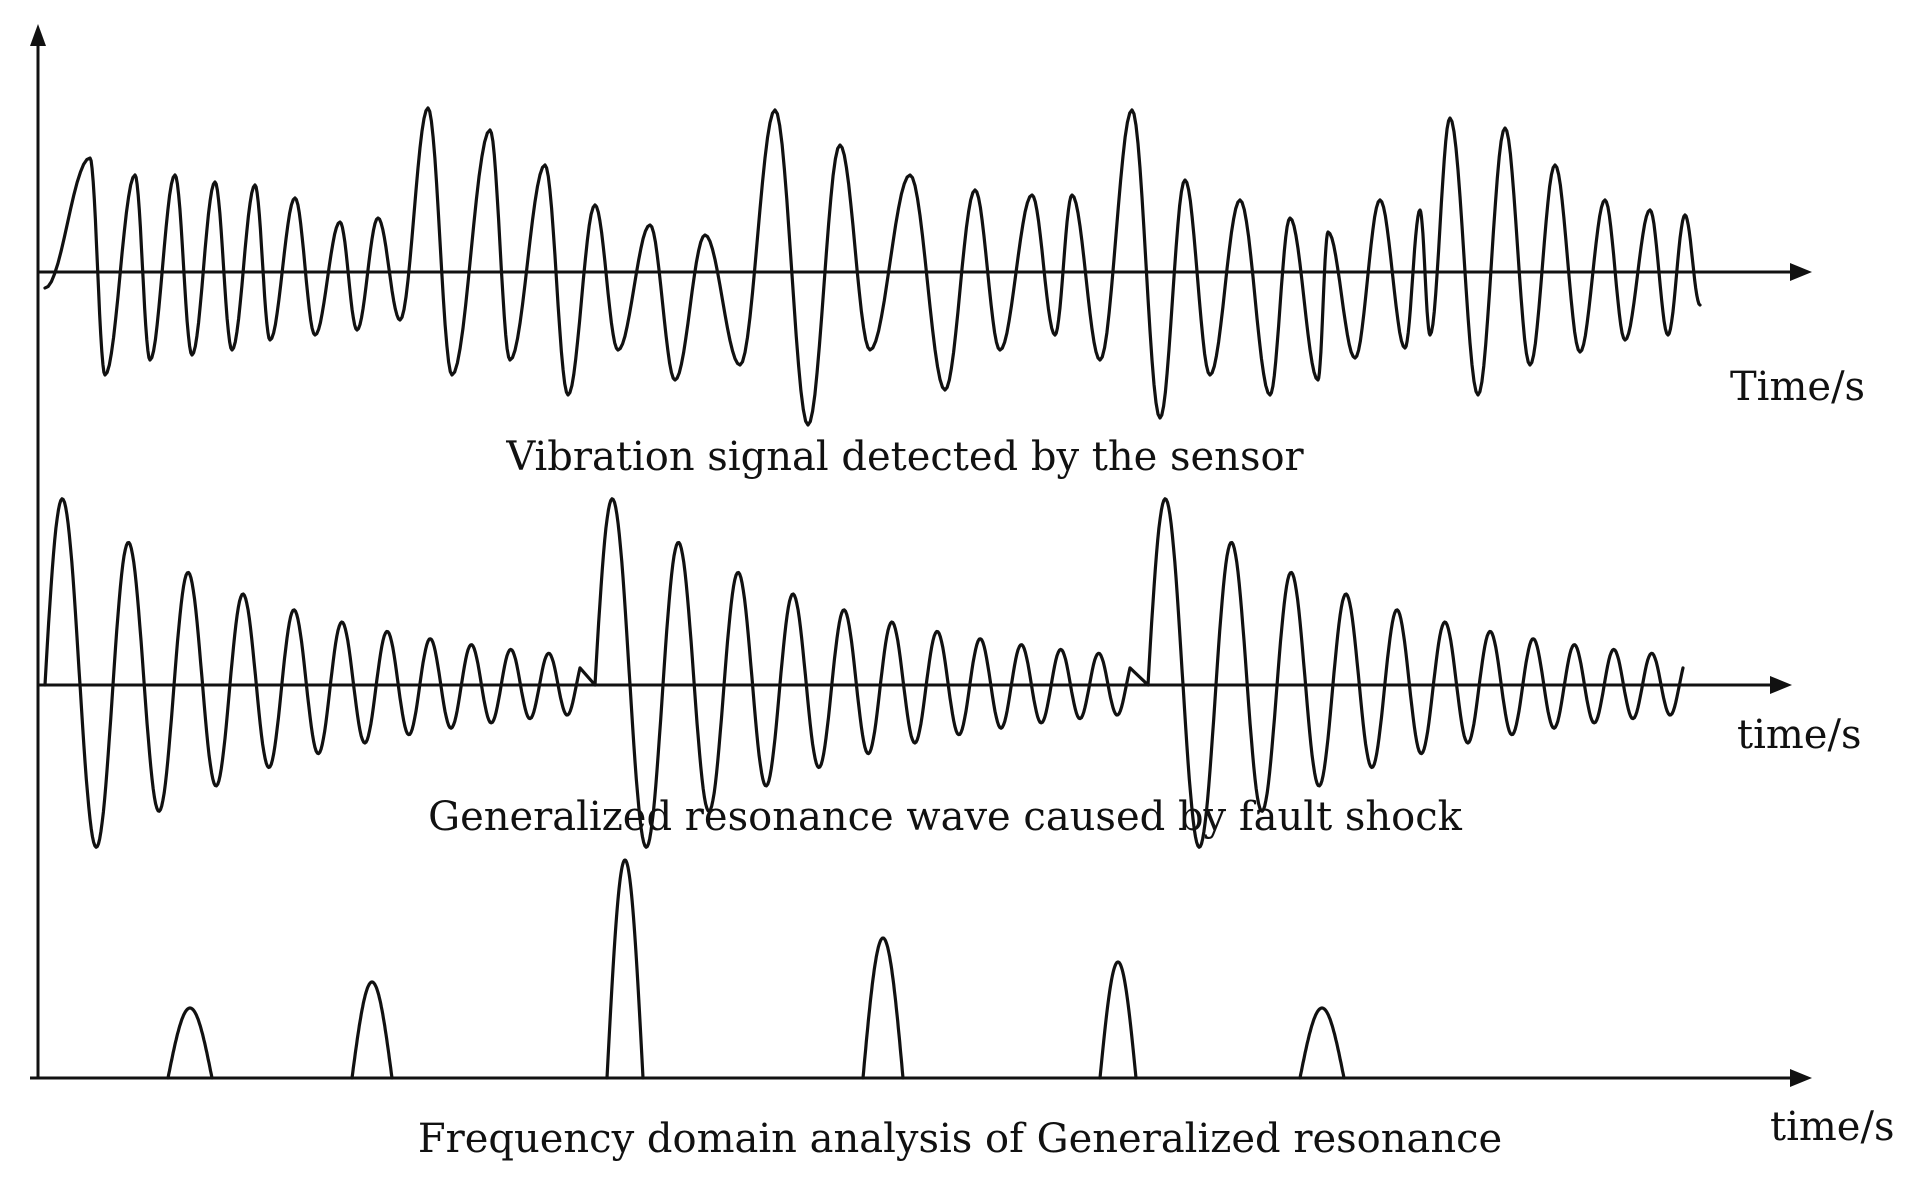 The width and height of the screenshot is (1921, 1183). What do you see at coordinates (1801, 1078) in the screenshot?
I see `spectrum-axis-arrow` at bounding box center [1801, 1078].